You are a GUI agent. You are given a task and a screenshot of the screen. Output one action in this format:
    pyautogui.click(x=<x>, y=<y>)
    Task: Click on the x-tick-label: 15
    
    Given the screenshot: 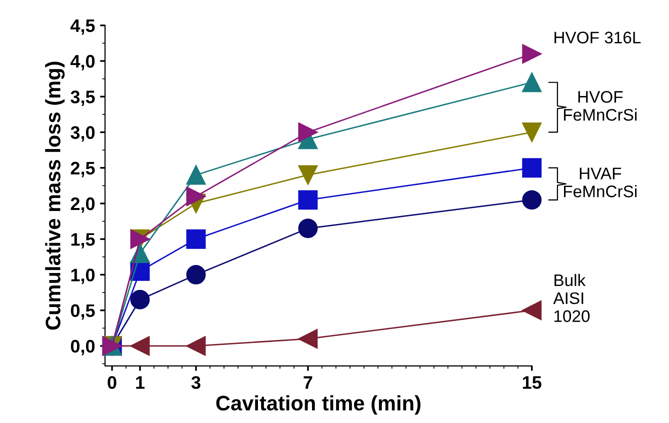 What is the action you would take?
    pyautogui.click(x=532, y=382)
    